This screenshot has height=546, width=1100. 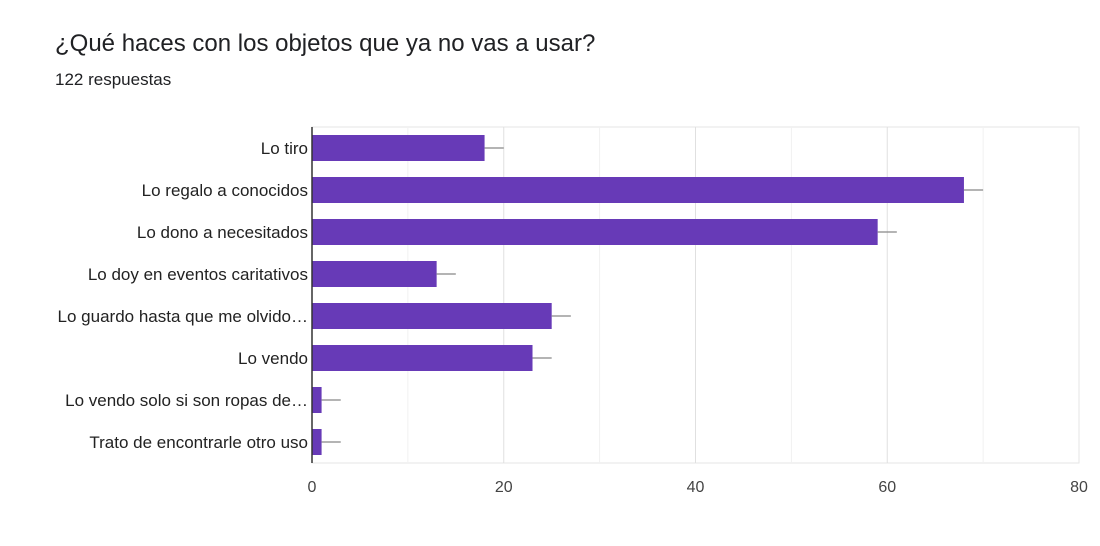 I want to click on category-label: Trato de encontrarle otro uso, so click(x=198, y=442).